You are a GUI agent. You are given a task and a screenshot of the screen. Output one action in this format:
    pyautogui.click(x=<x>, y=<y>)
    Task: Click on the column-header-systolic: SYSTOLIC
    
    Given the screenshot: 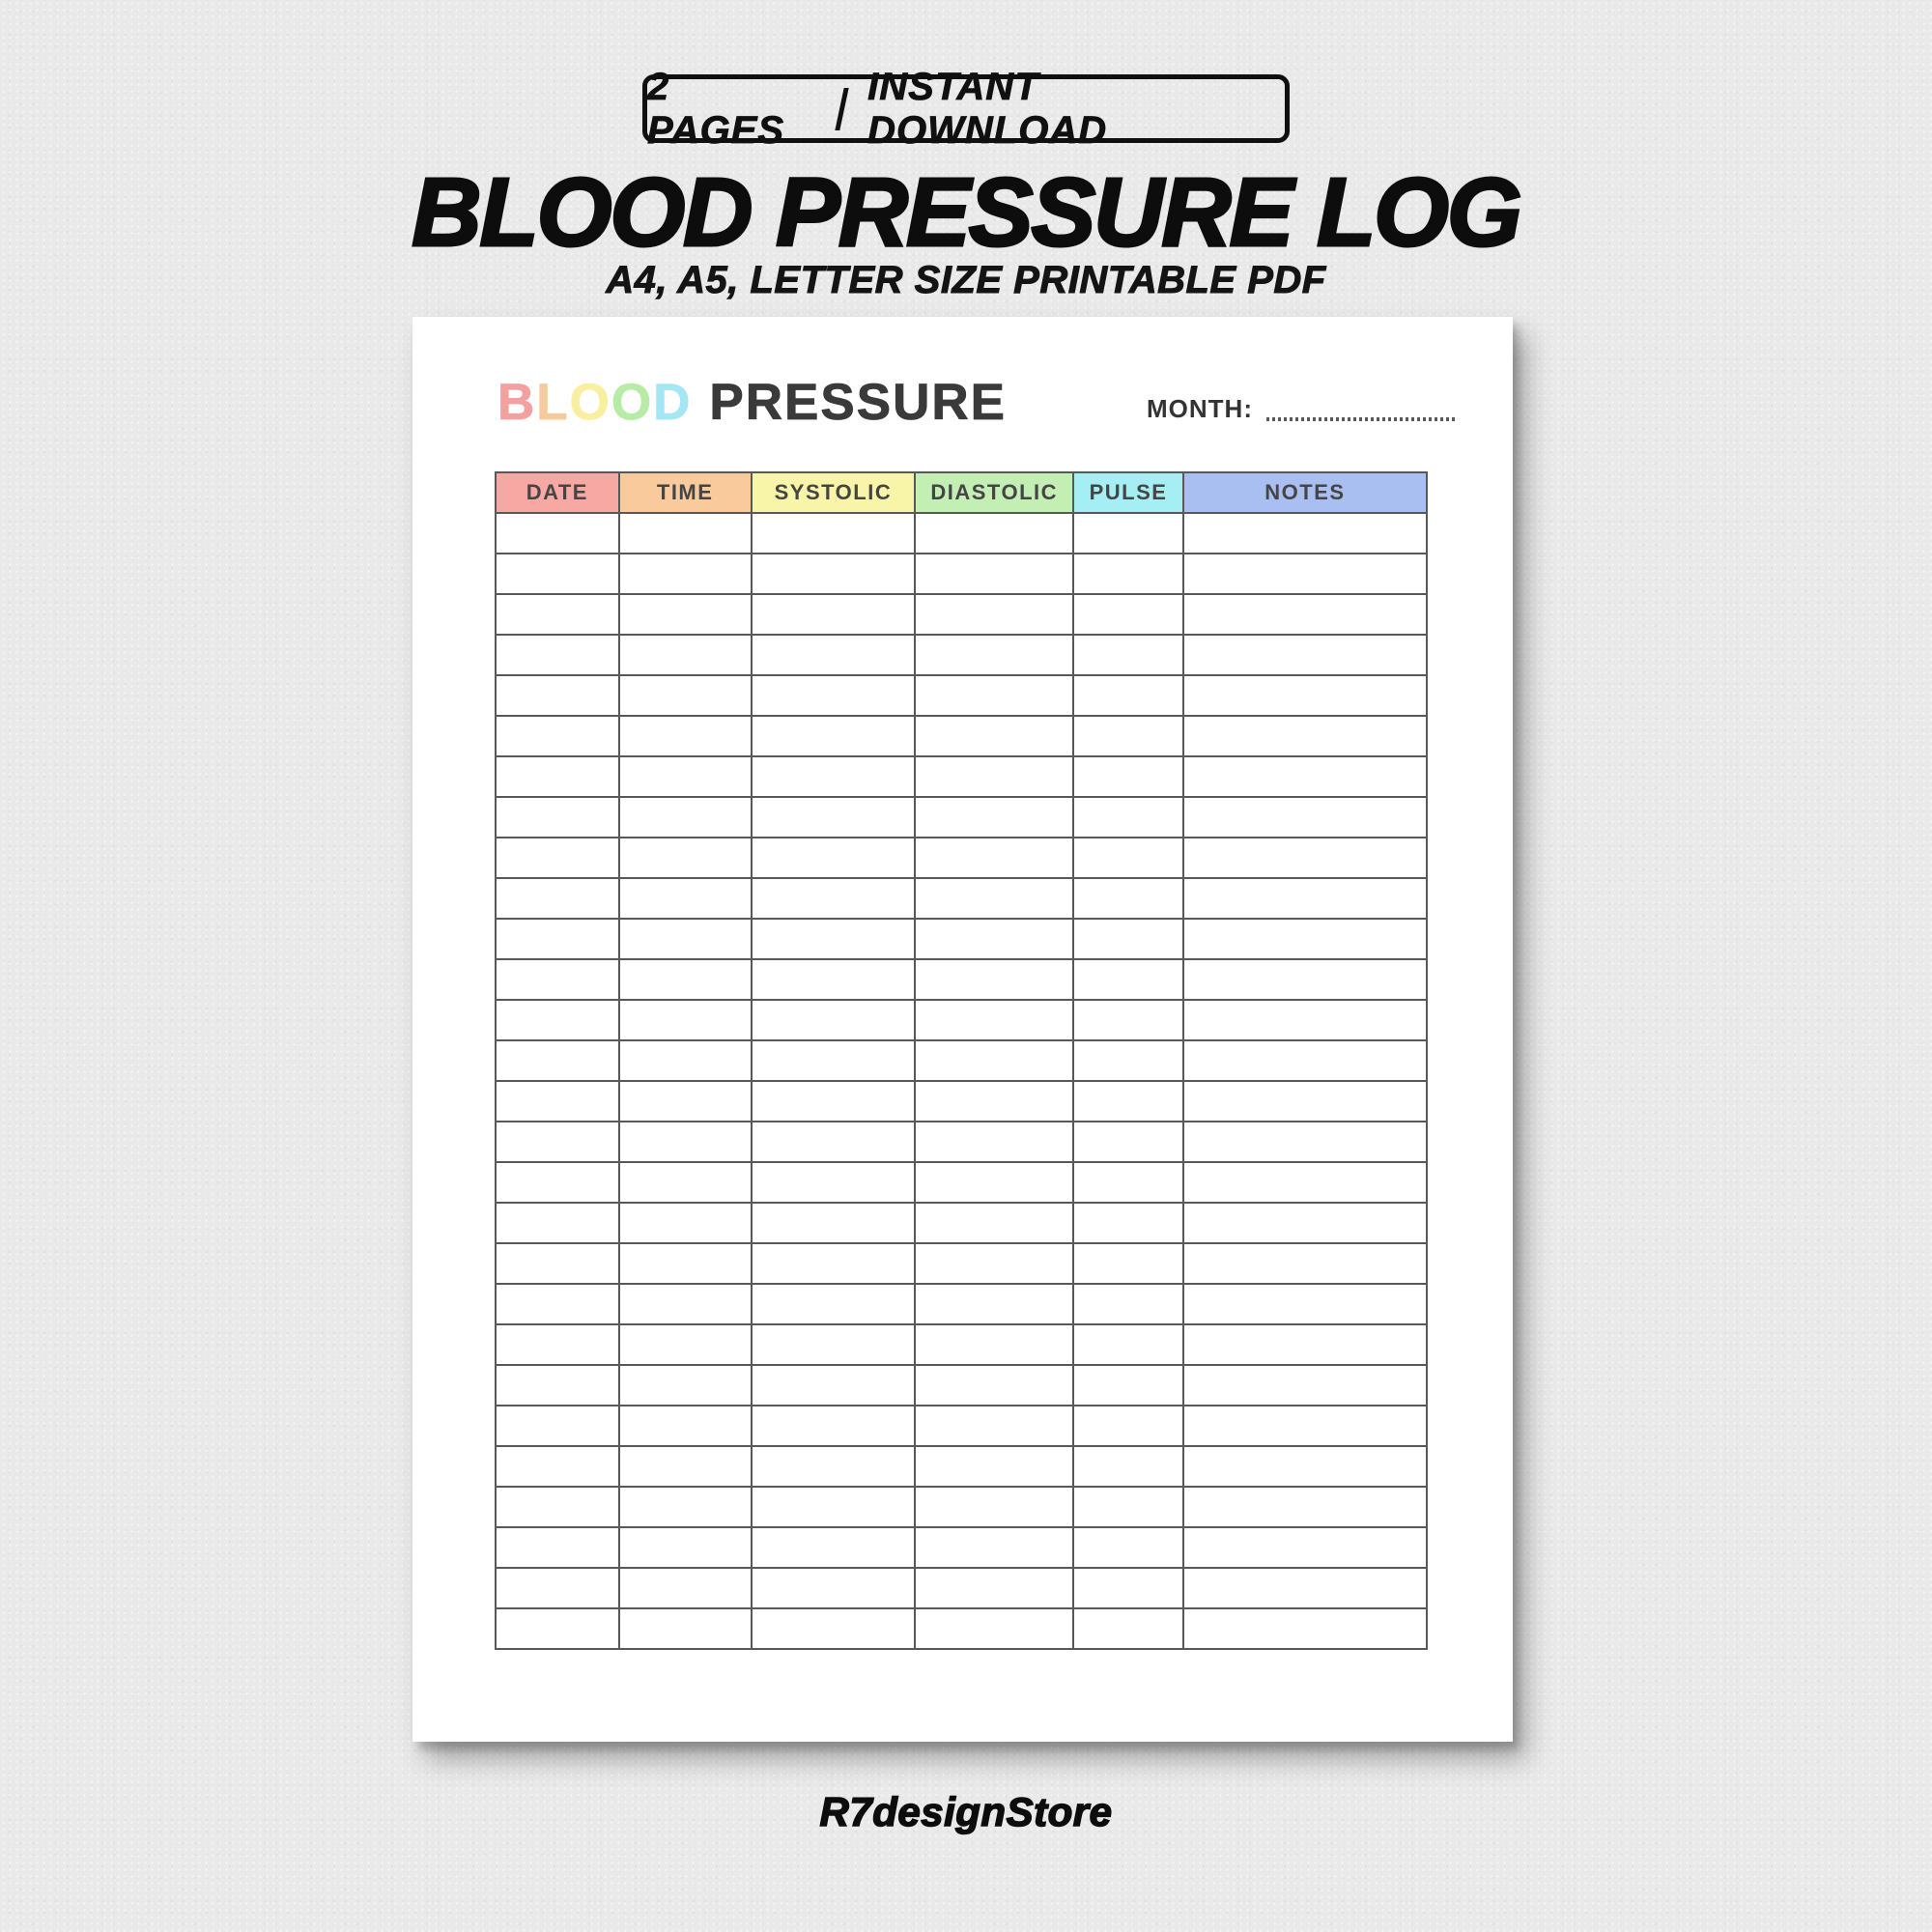 What is the action you would take?
    pyautogui.click(x=833, y=492)
    